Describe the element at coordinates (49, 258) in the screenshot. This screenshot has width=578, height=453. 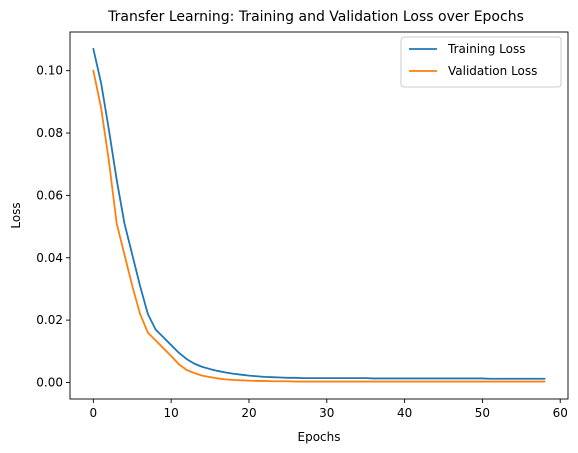
I see `y-tick-label: 0.04` at that location.